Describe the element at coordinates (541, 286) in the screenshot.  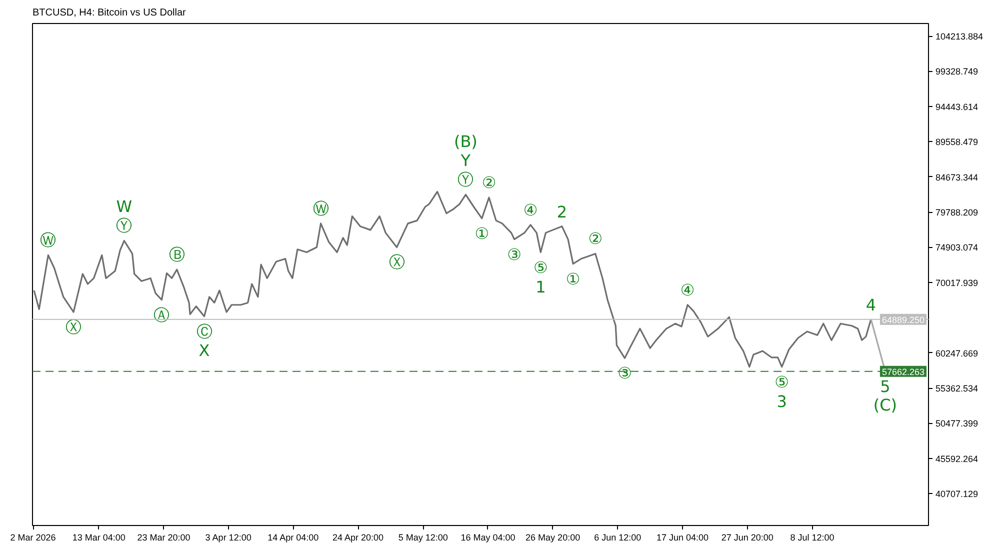
I see `annotation: 1` at that location.